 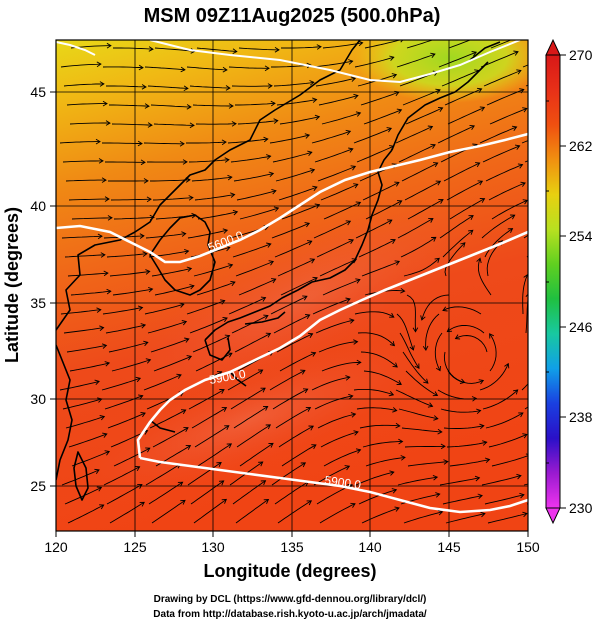 I want to click on y-axis-label: Latitude (degrees), so click(x=12, y=285).